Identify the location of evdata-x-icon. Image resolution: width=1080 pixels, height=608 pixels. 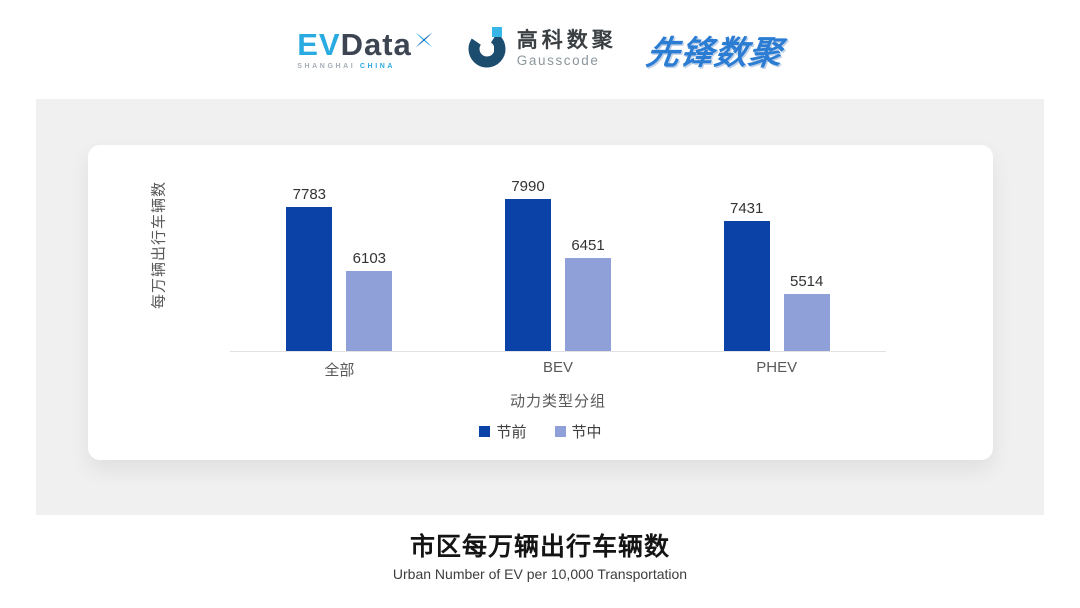
(424, 40).